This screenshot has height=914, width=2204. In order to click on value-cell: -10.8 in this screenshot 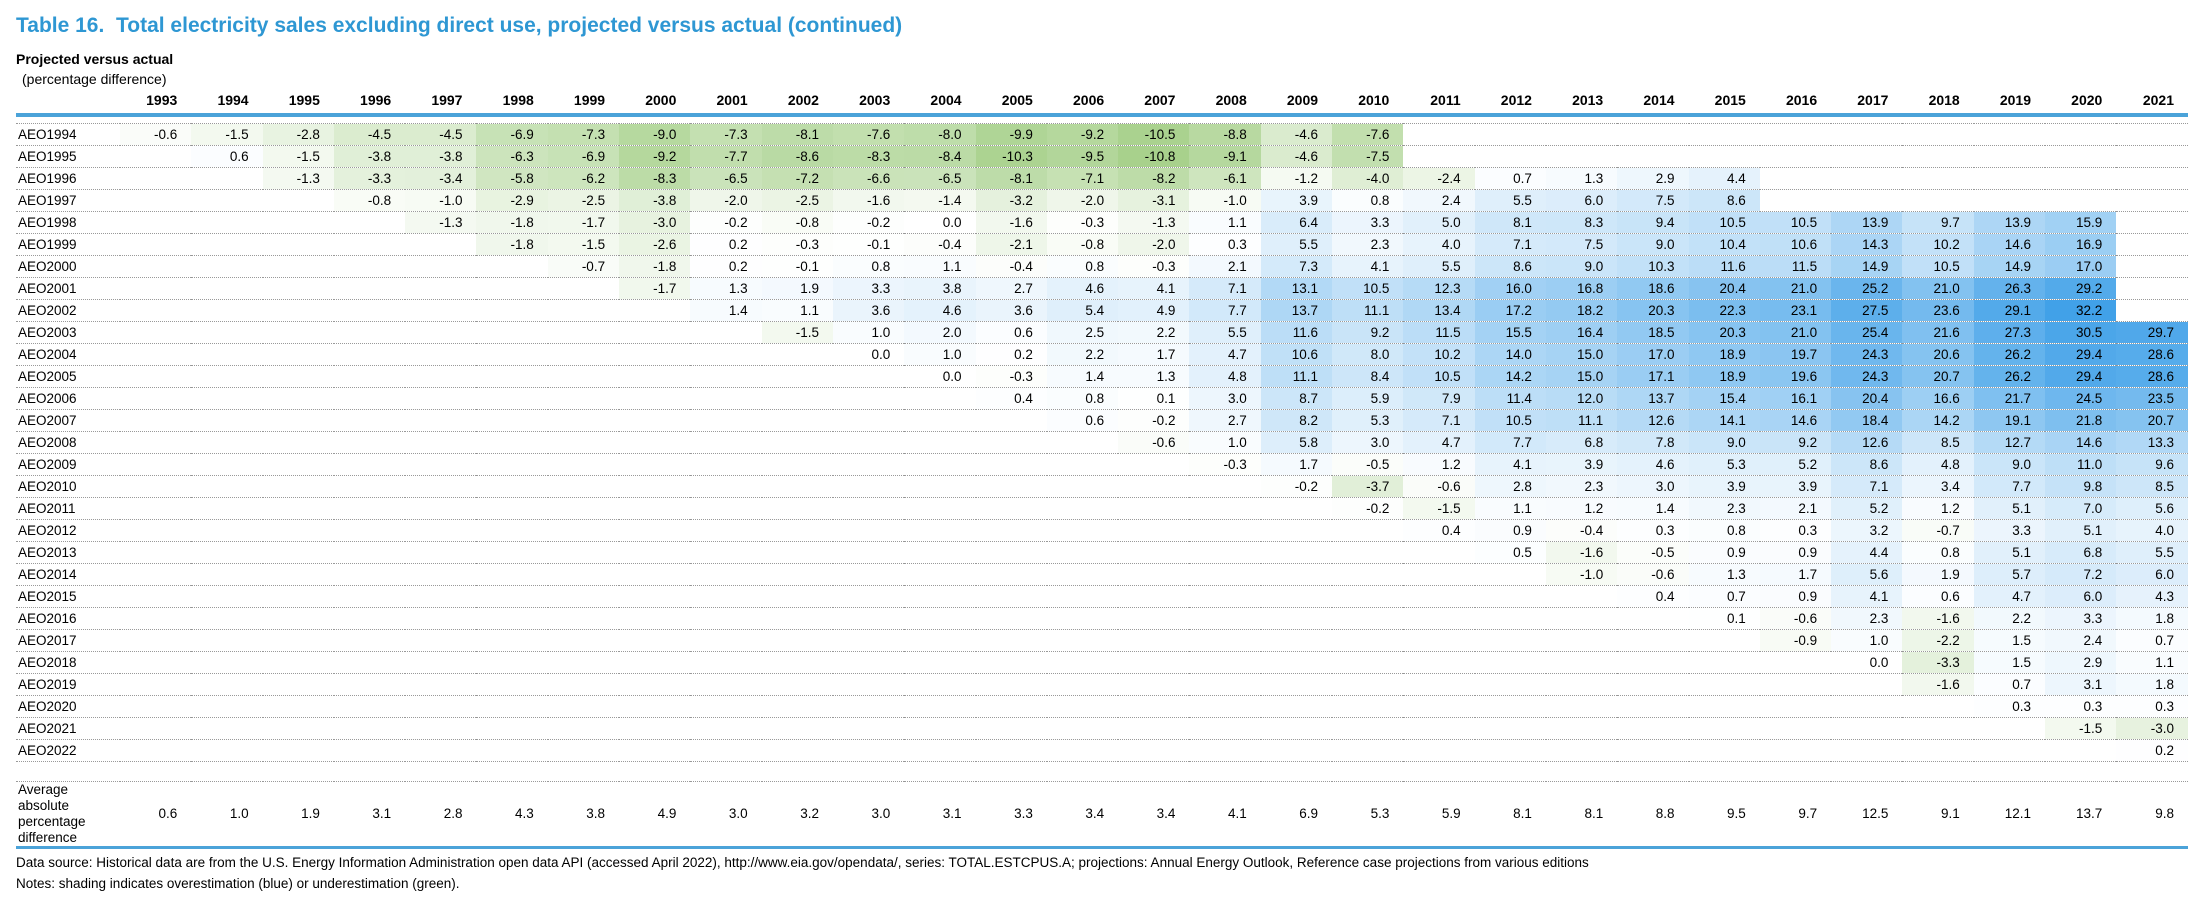, I will do `click(1154, 156)`.